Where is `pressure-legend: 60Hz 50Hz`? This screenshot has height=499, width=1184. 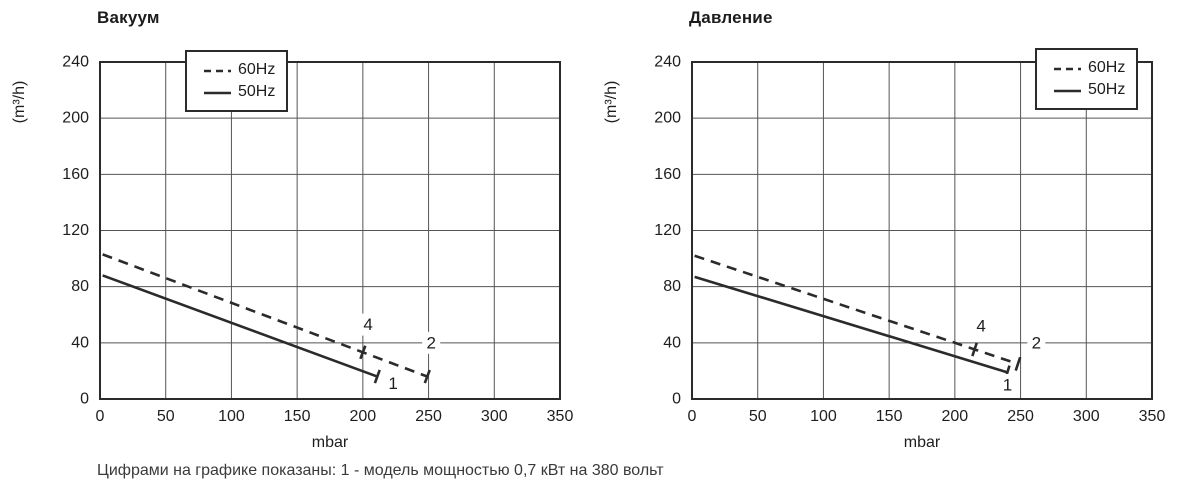
pressure-legend: 60Hz 50Hz is located at coordinates (1086, 79).